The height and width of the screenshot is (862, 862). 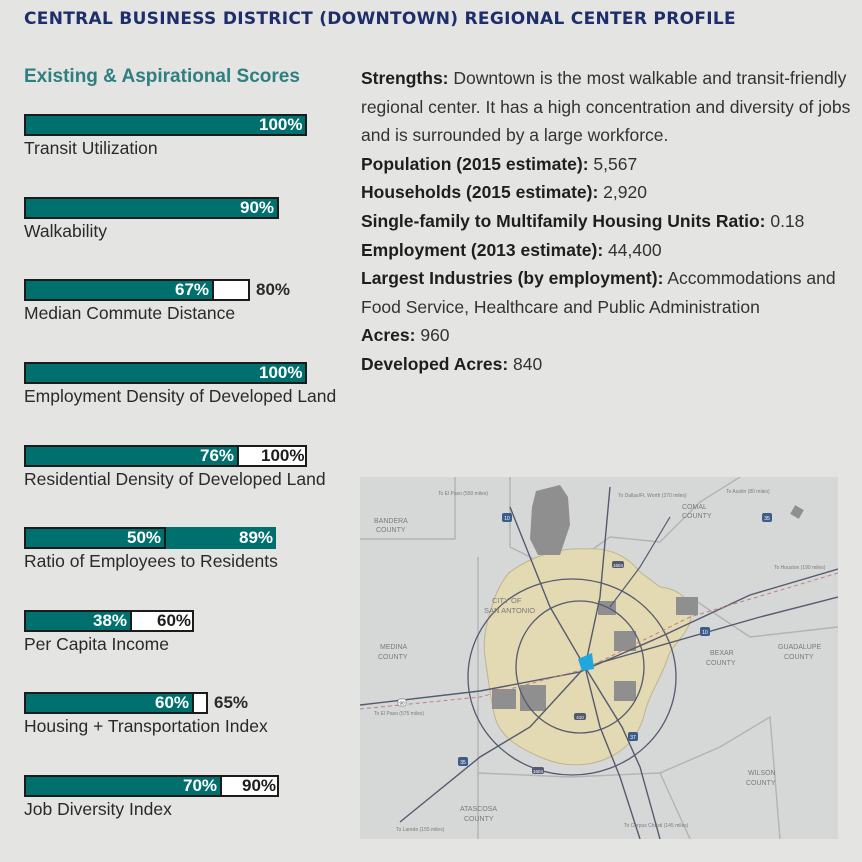 I want to click on score-bar: 50% 89%, so click(x=184, y=540).